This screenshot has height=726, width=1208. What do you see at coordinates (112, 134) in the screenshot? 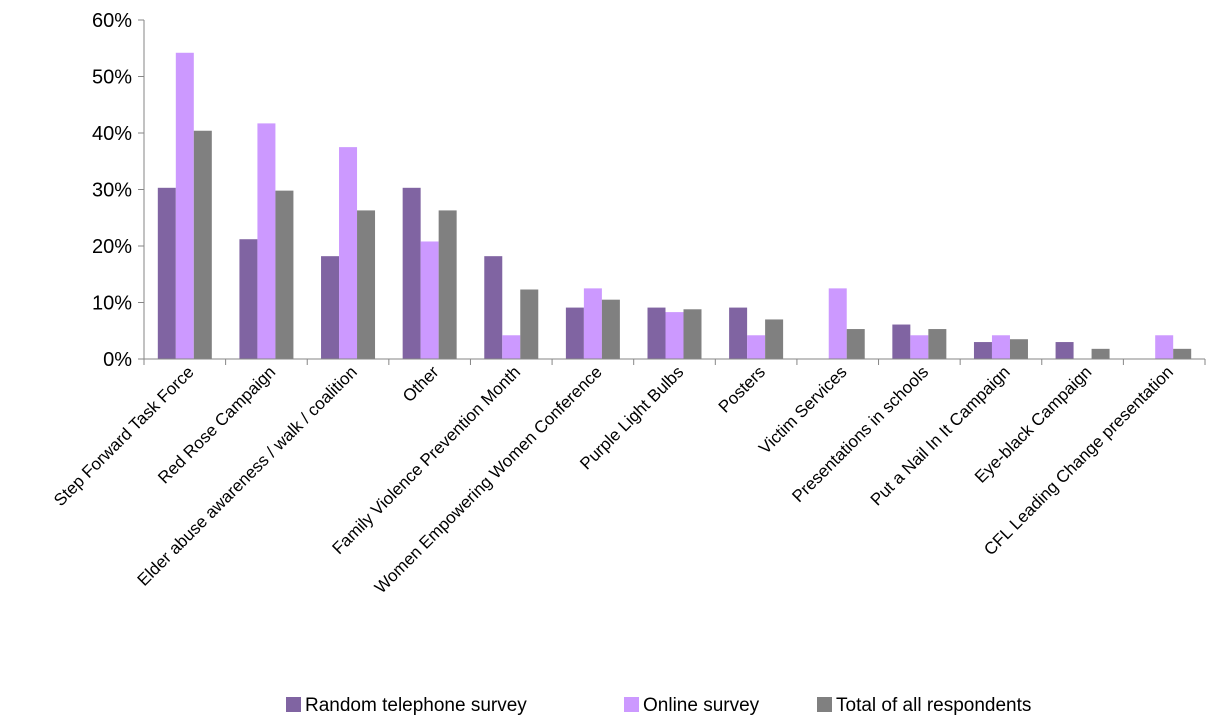
I see `y-tick-label: 40%` at bounding box center [112, 134].